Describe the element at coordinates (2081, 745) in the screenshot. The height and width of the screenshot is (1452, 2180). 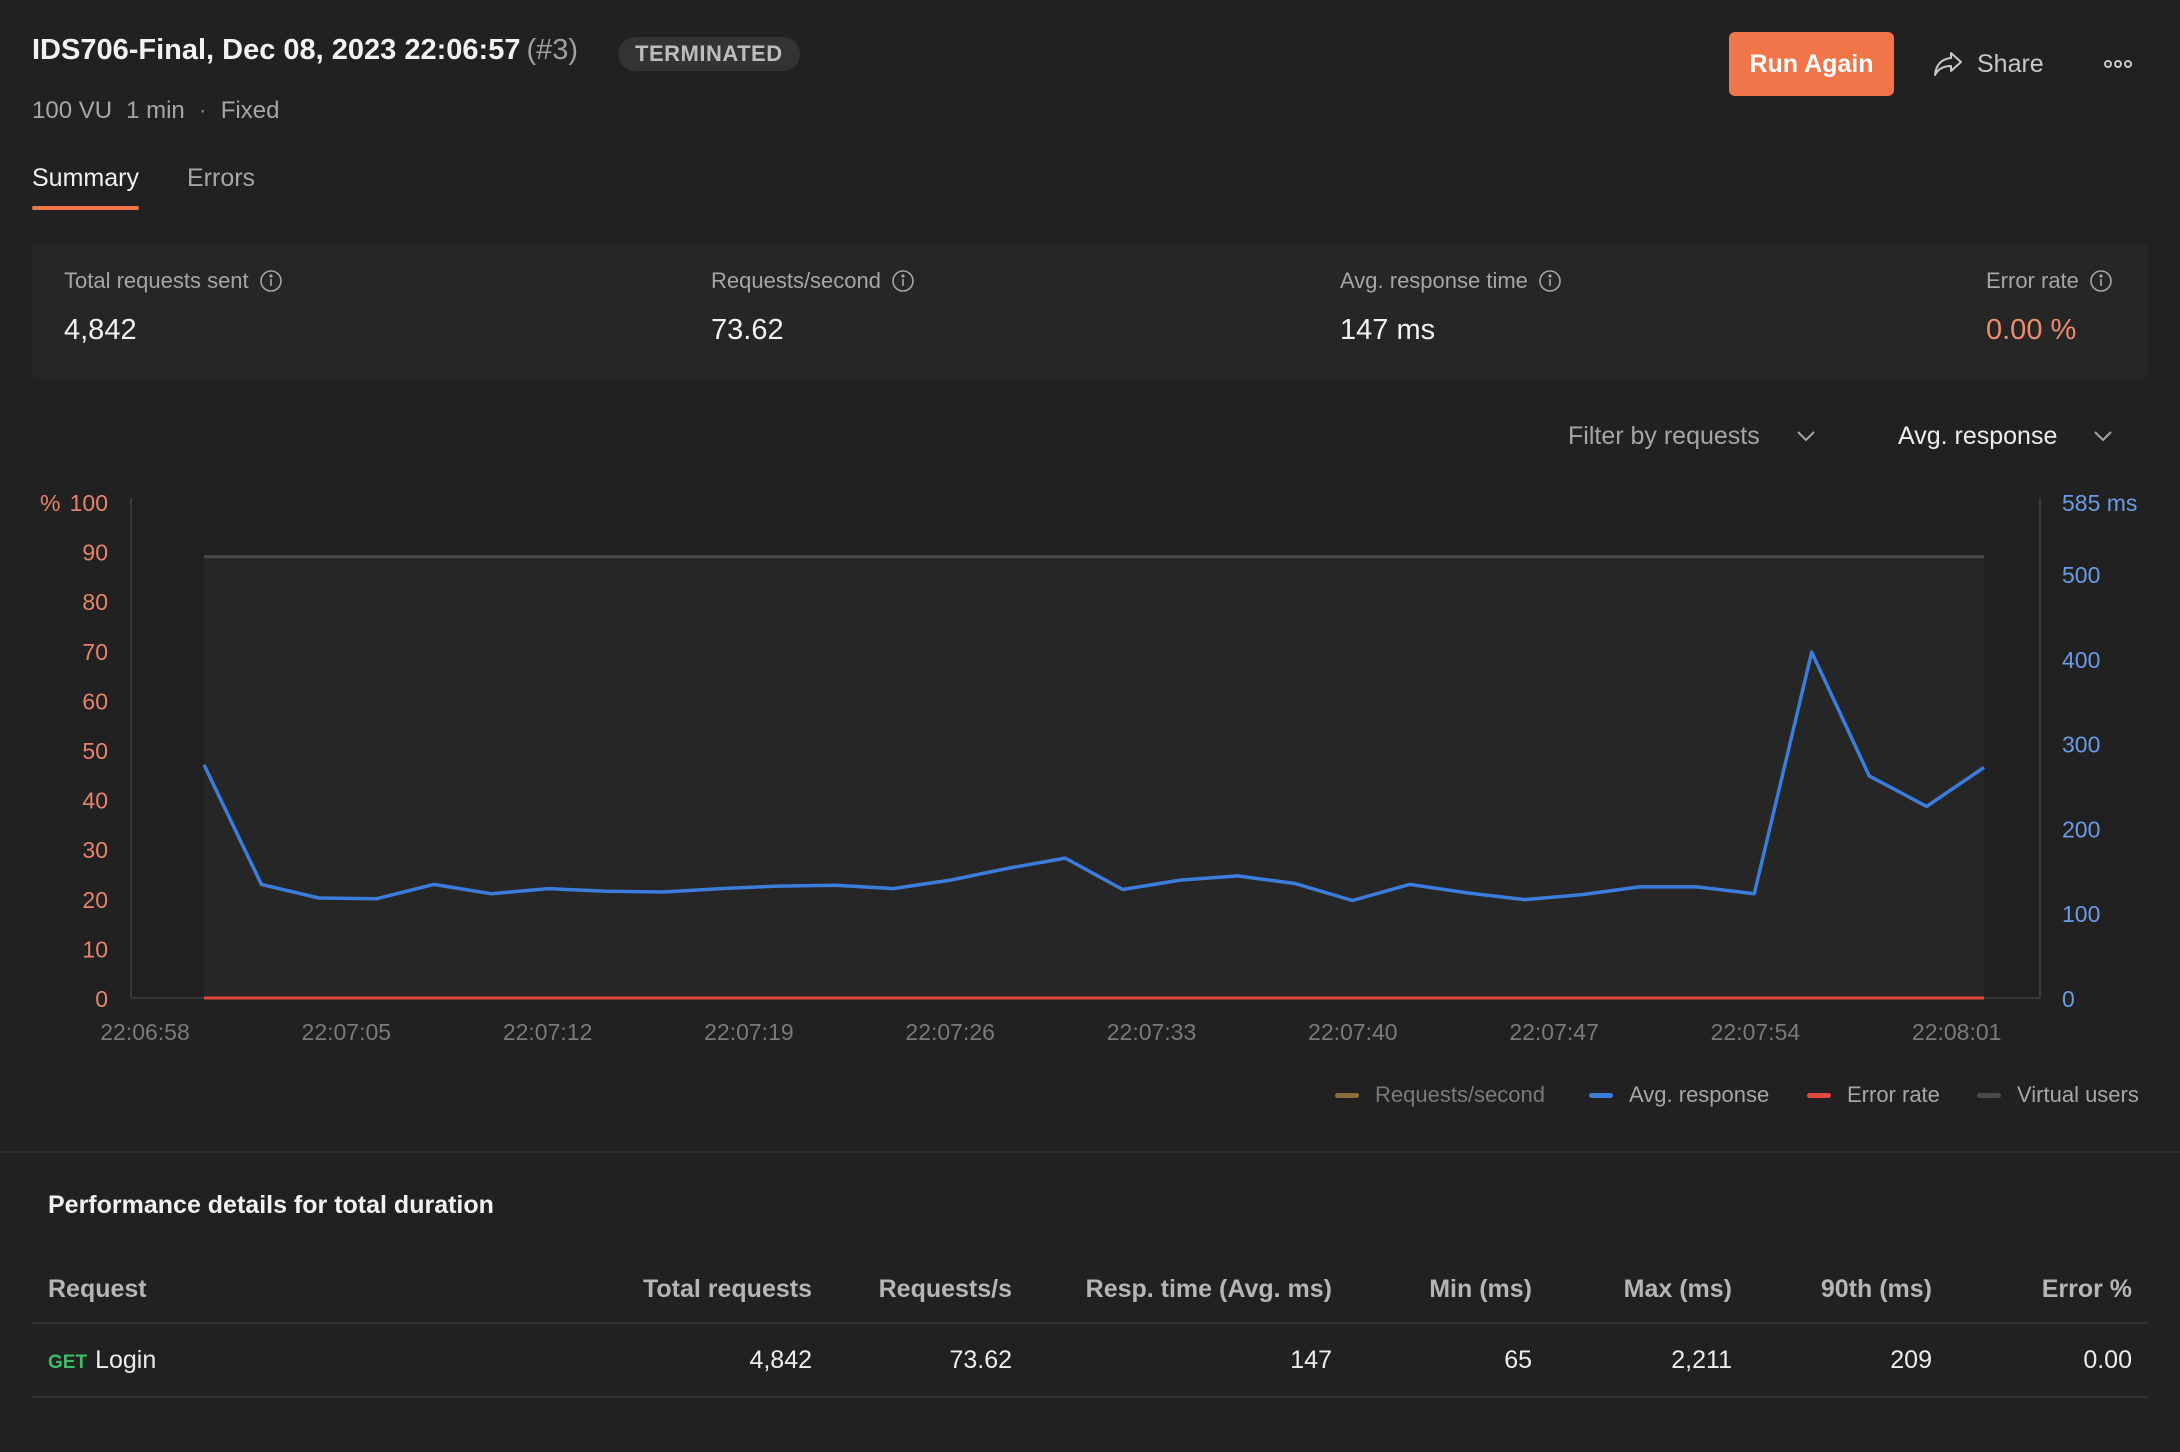
I see `right-tick-label: 300` at that location.